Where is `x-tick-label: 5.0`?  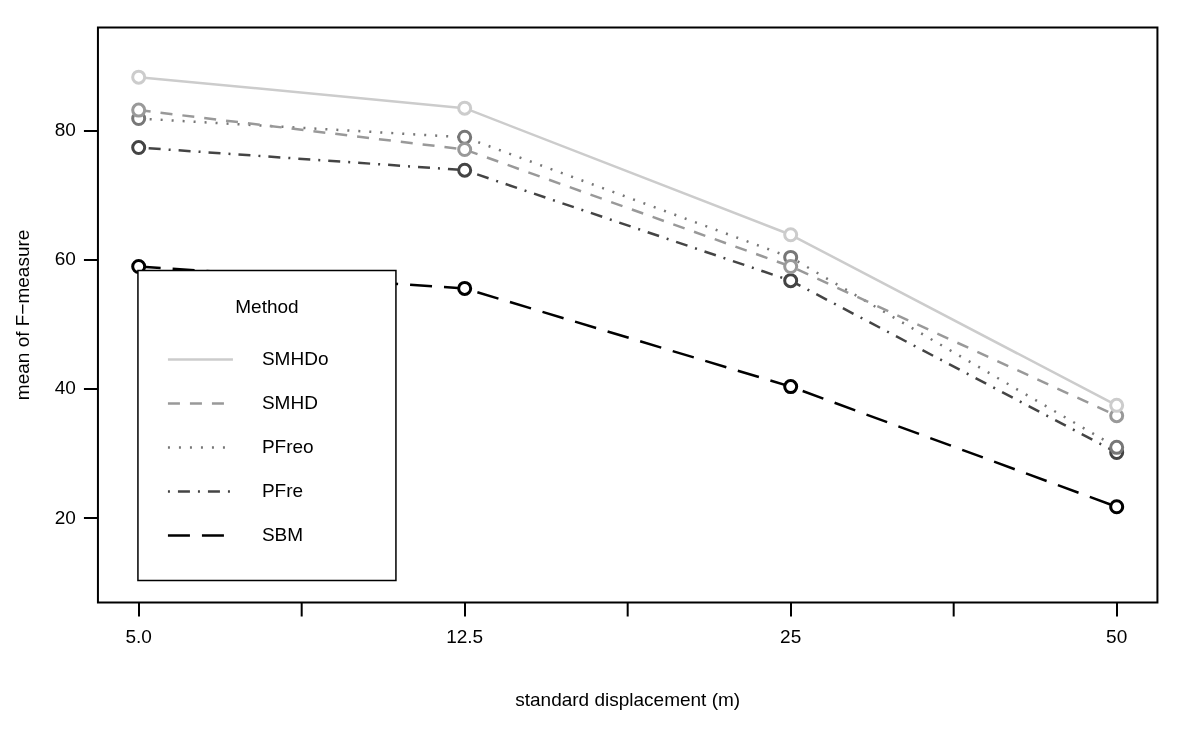
x-tick-label: 5.0 is located at coordinates (138, 637).